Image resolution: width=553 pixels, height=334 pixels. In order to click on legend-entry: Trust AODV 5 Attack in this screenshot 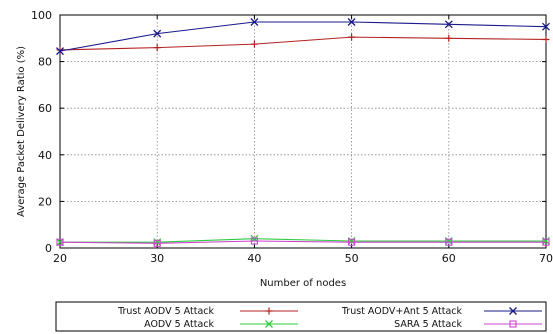, I will do `click(207, 311)`.